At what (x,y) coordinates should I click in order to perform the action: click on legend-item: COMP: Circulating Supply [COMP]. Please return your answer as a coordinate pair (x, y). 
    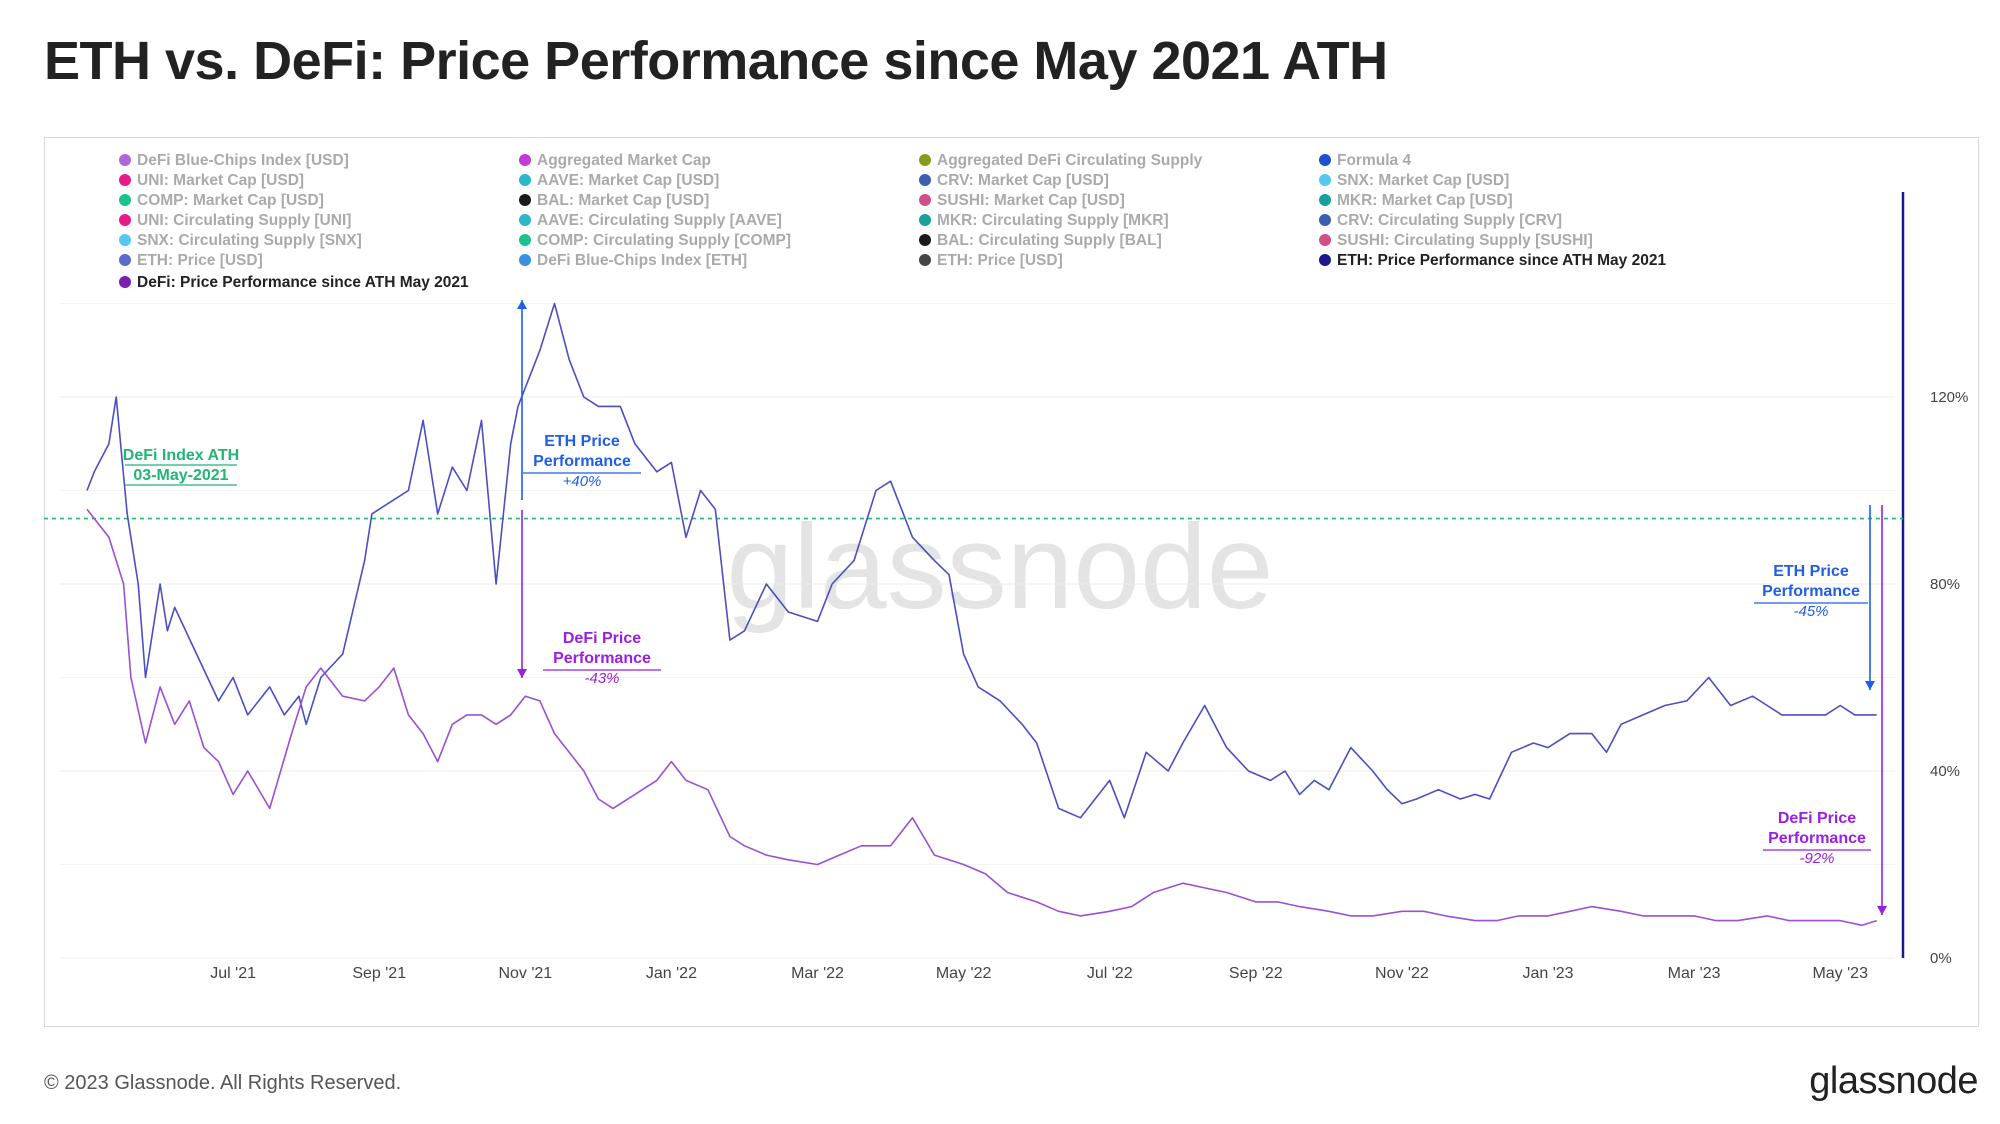
    Looking at the image, I should click on (655, 240).